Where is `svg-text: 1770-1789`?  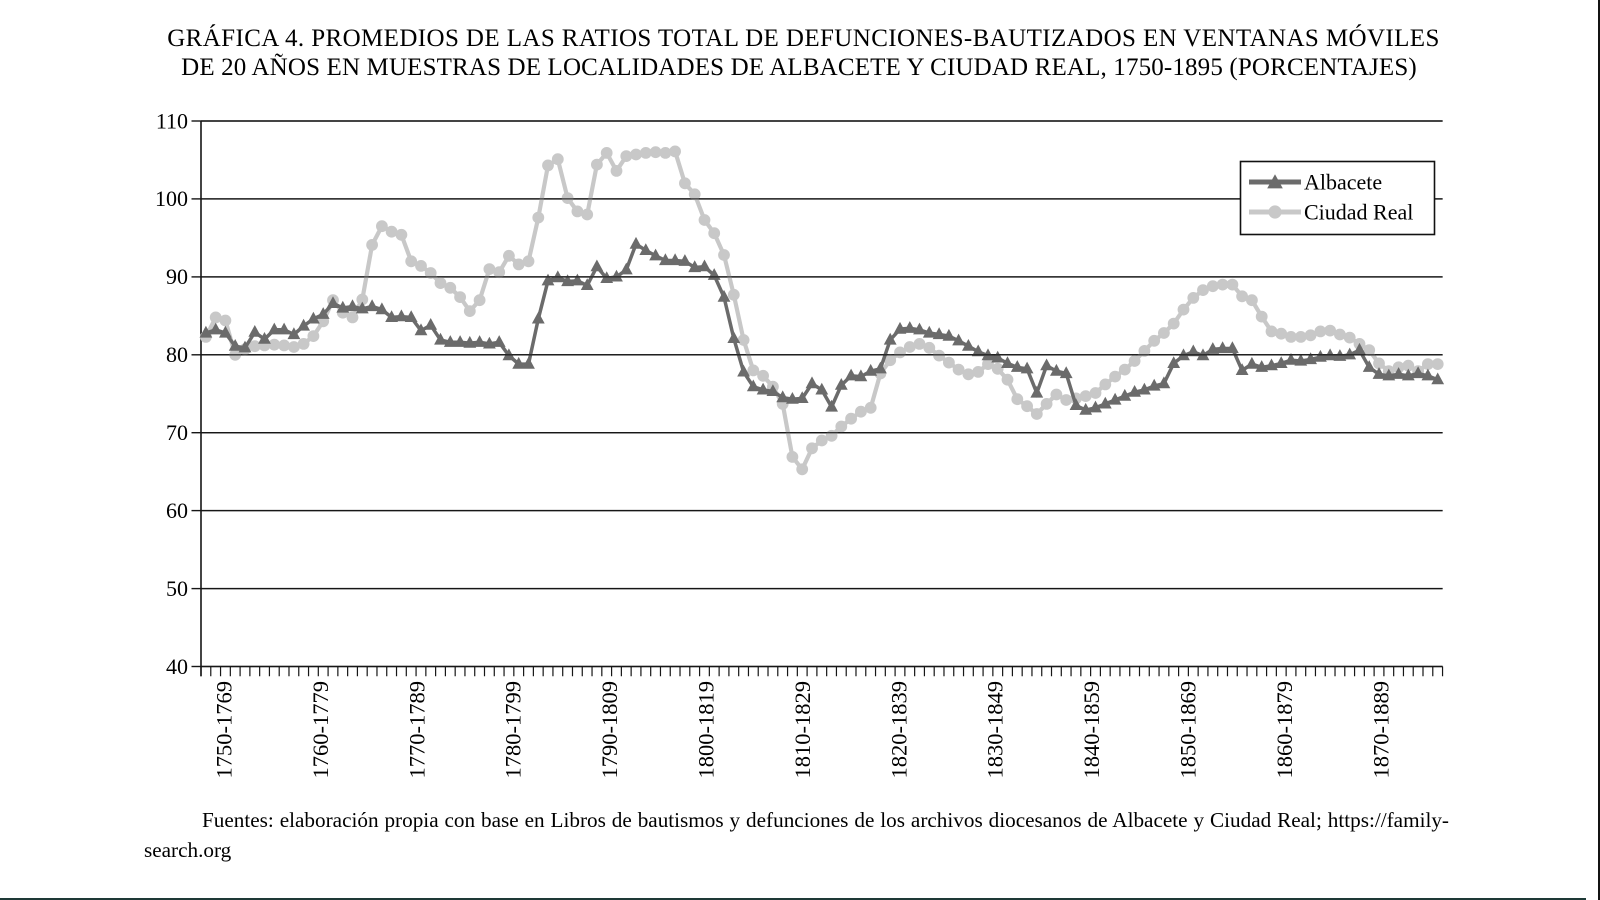 svg-text: 1770-1789 is located at coordinates (416, 730).